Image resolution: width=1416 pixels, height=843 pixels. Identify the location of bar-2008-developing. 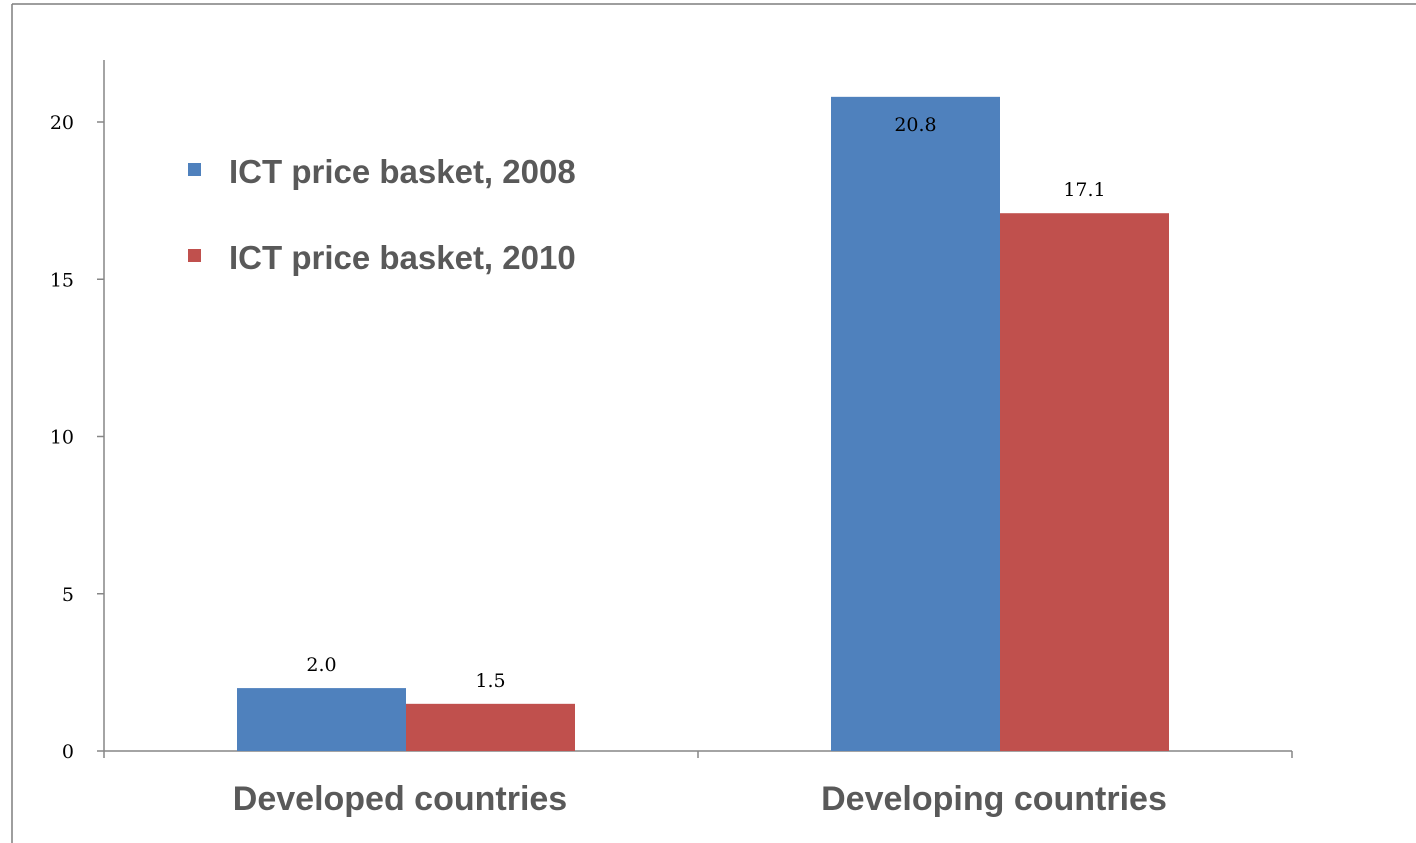
(915, 424).